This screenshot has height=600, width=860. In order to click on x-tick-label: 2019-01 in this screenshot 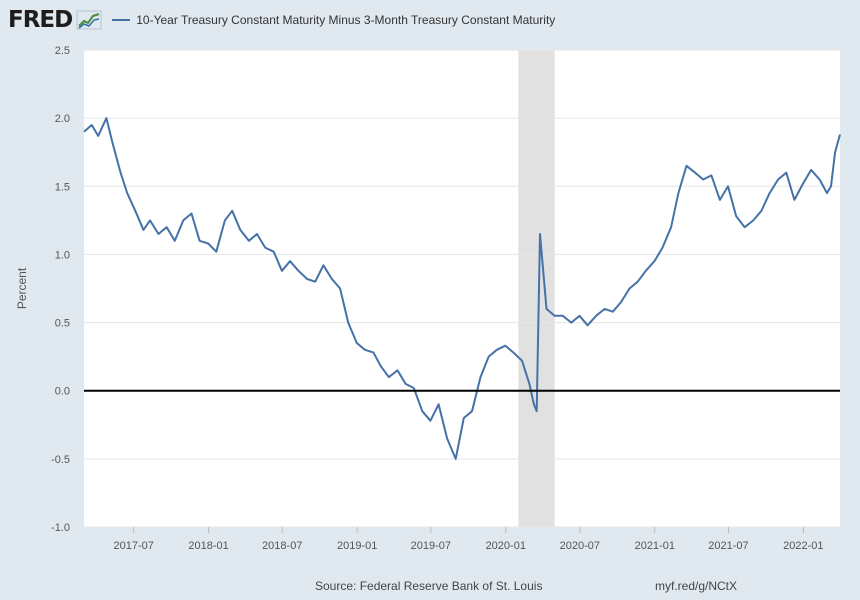, I will do `click(357, 546)`.